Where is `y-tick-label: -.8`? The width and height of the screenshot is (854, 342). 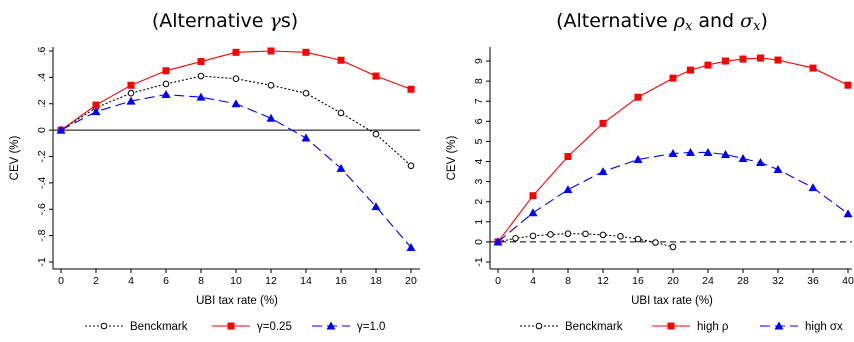
y-tick-label: -.8 is located at coordinates (42, 235).